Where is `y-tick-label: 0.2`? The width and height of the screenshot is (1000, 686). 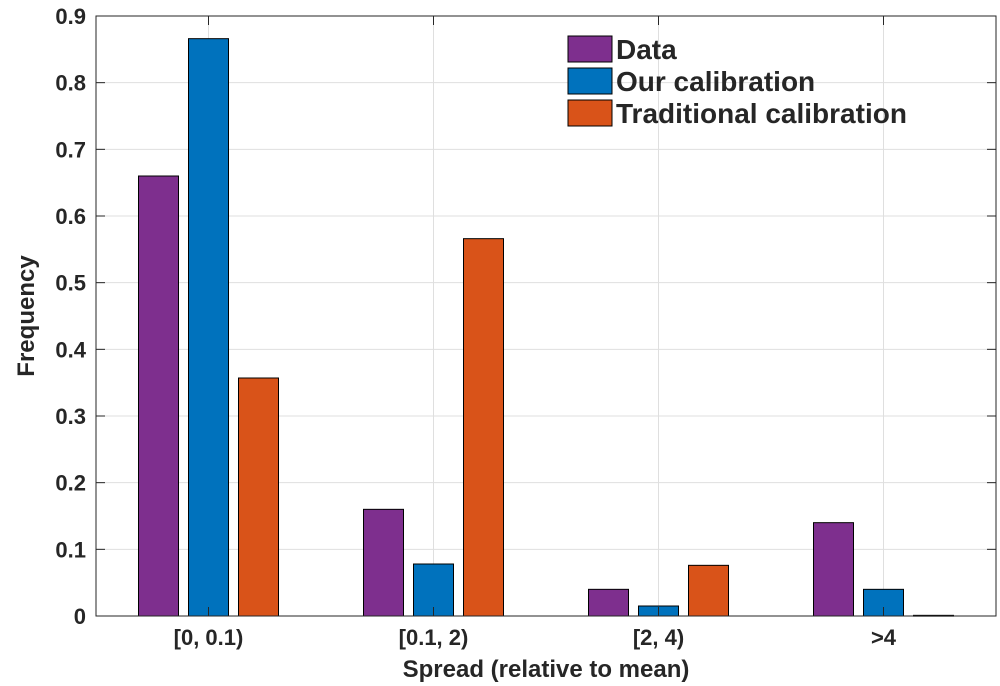 y-tick-label: 0.2 is located at coordinates (70, 483).